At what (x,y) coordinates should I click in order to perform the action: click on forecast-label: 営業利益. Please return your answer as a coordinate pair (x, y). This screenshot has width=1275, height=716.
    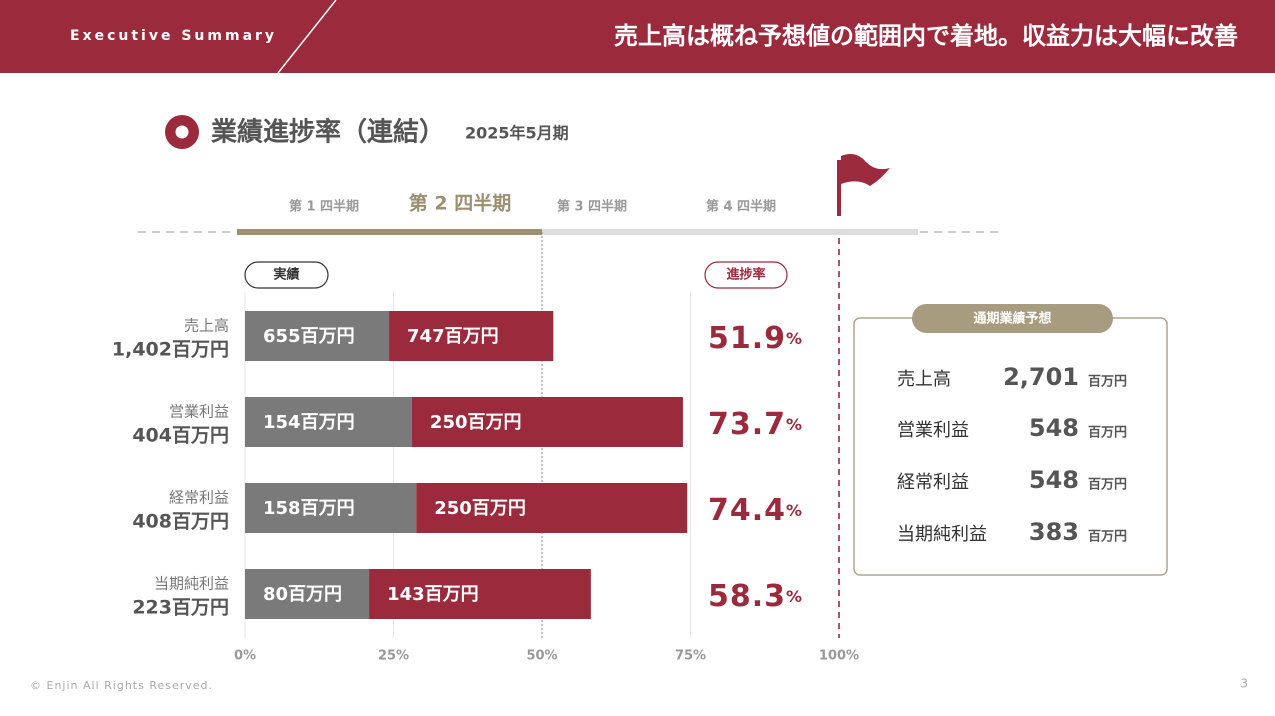
    Looking at the image, I should click on (933, 430).